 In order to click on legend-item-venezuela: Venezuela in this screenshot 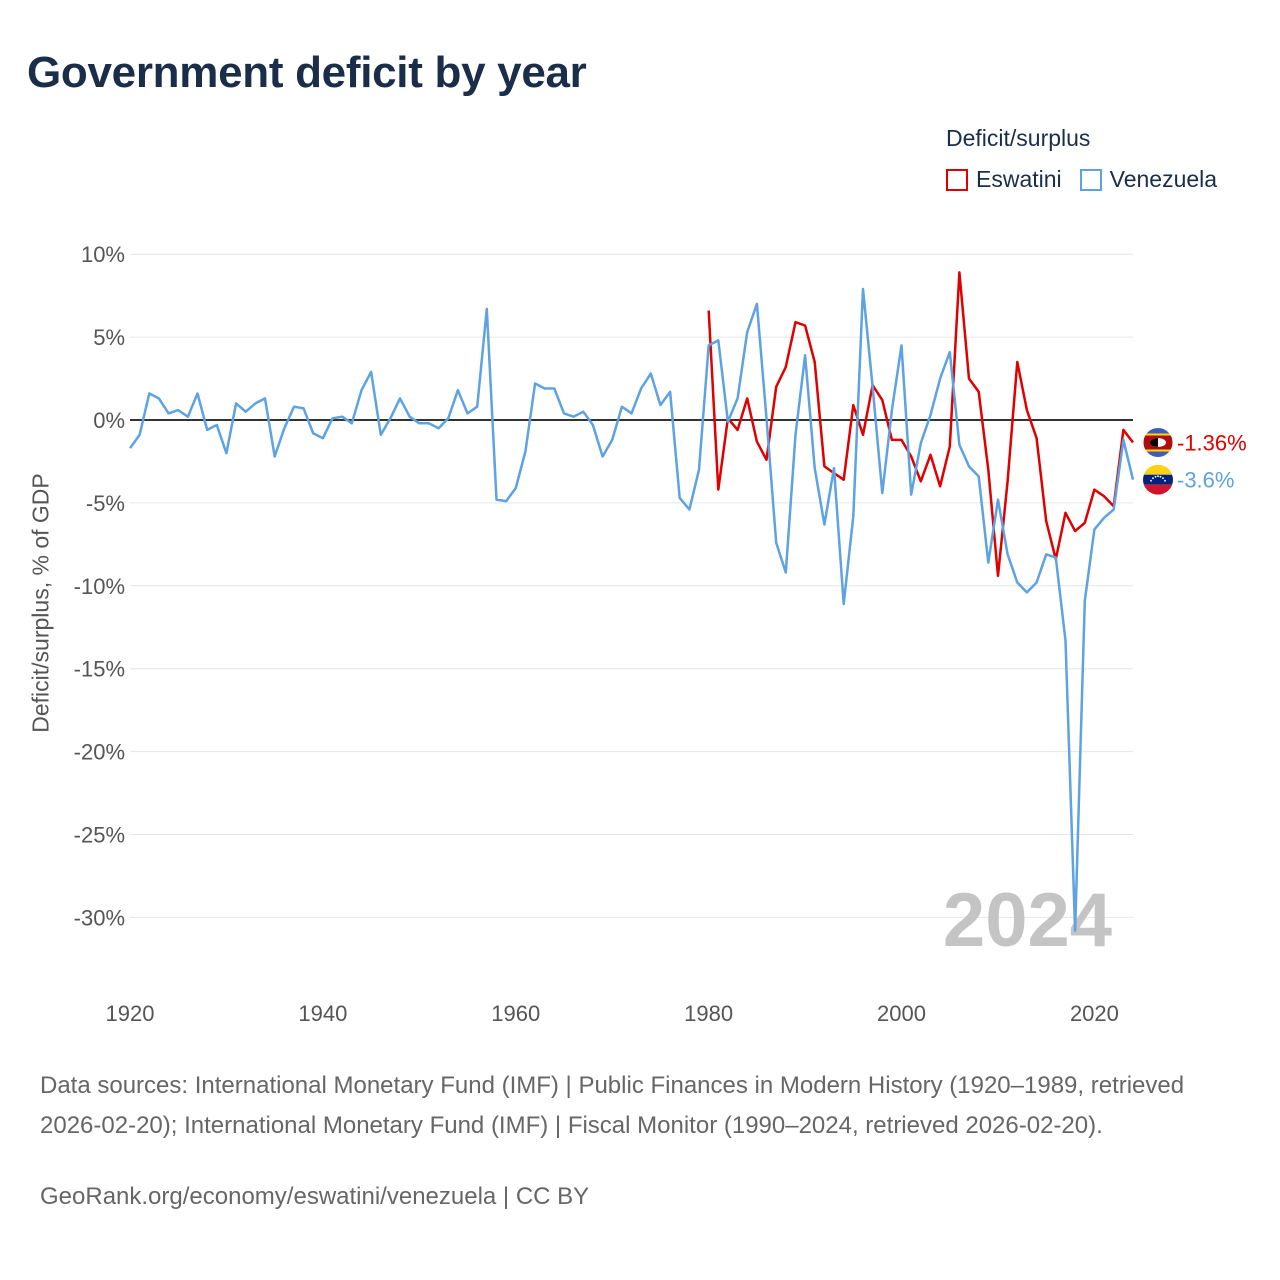, I will do `click(1148, 179)`.